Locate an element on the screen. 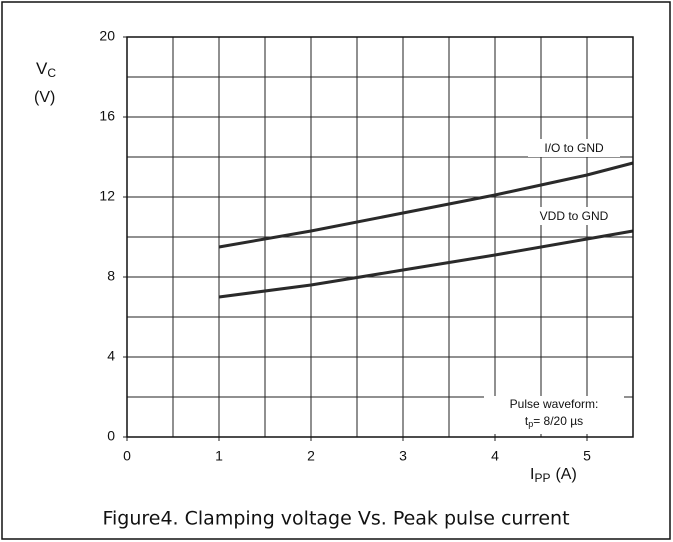  y-tick-label: 8 is located at coordinates (111, 276).